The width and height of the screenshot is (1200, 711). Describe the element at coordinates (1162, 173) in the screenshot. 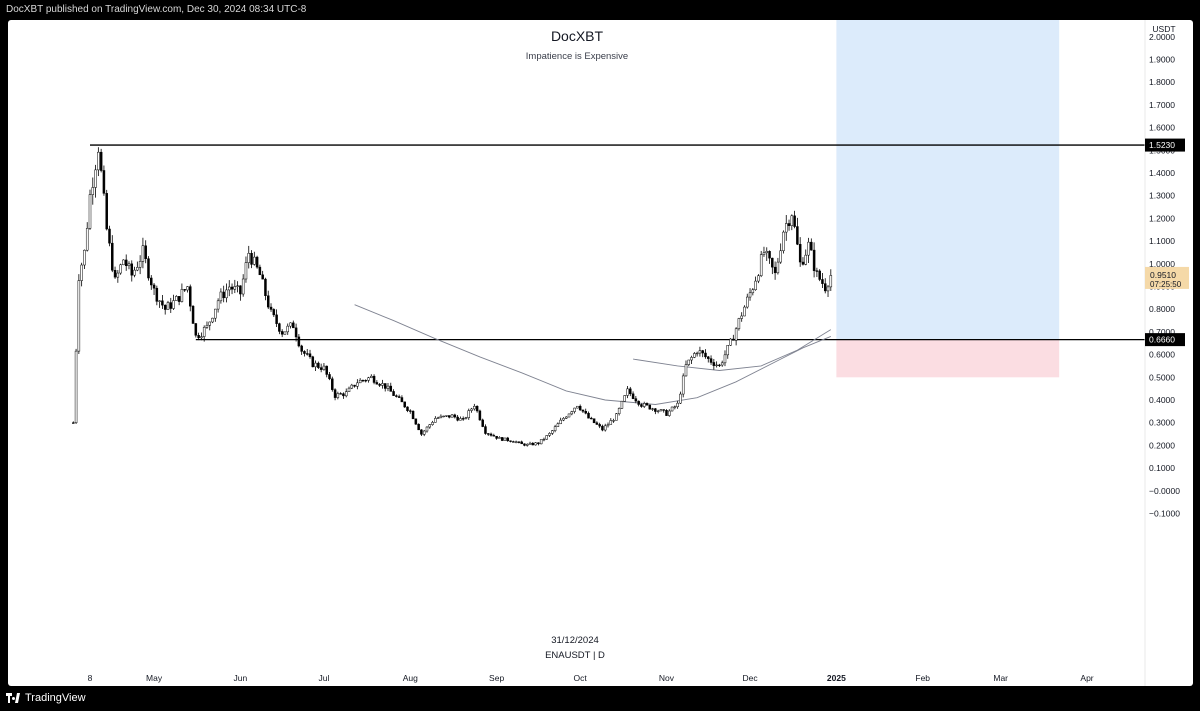

I see `y-tick-label: 1.4000` at that location.